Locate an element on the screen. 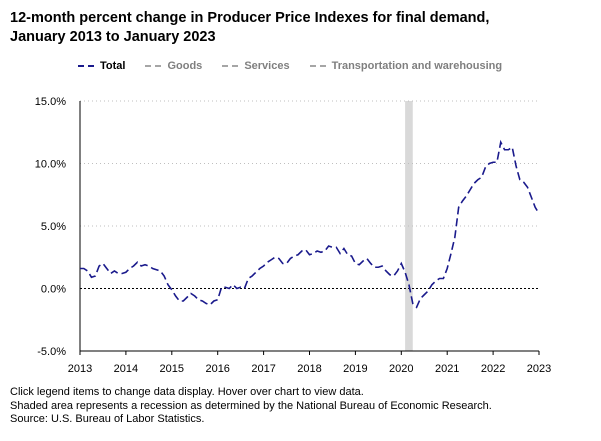 Image resolution: width=601 pixels, height=441 pixels. y-tick-label: -5.0% is located at coordinates (51, 352).